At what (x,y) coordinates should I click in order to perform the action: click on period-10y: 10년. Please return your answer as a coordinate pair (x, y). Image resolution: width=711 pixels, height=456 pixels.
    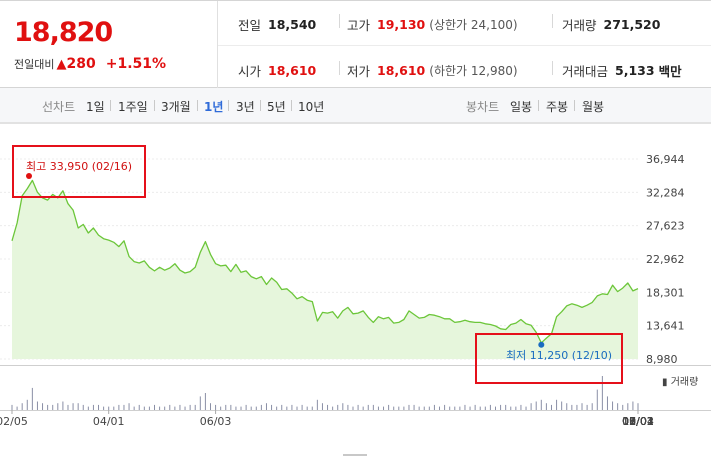
    Looking at the image, I should click on (311, 107).